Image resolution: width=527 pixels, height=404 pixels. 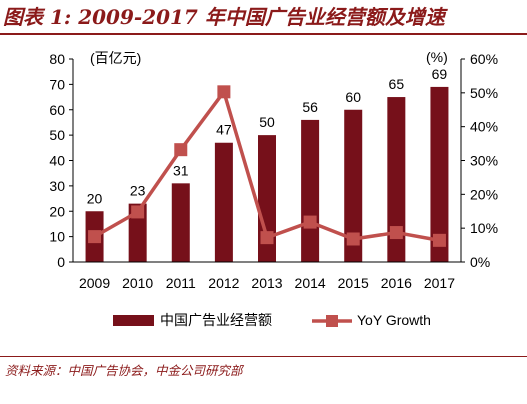 What do you see at coordinates (484, 59) in the screenshot?
I see `right-axis-tick-label: 60%` at bounding box center [484, 59].